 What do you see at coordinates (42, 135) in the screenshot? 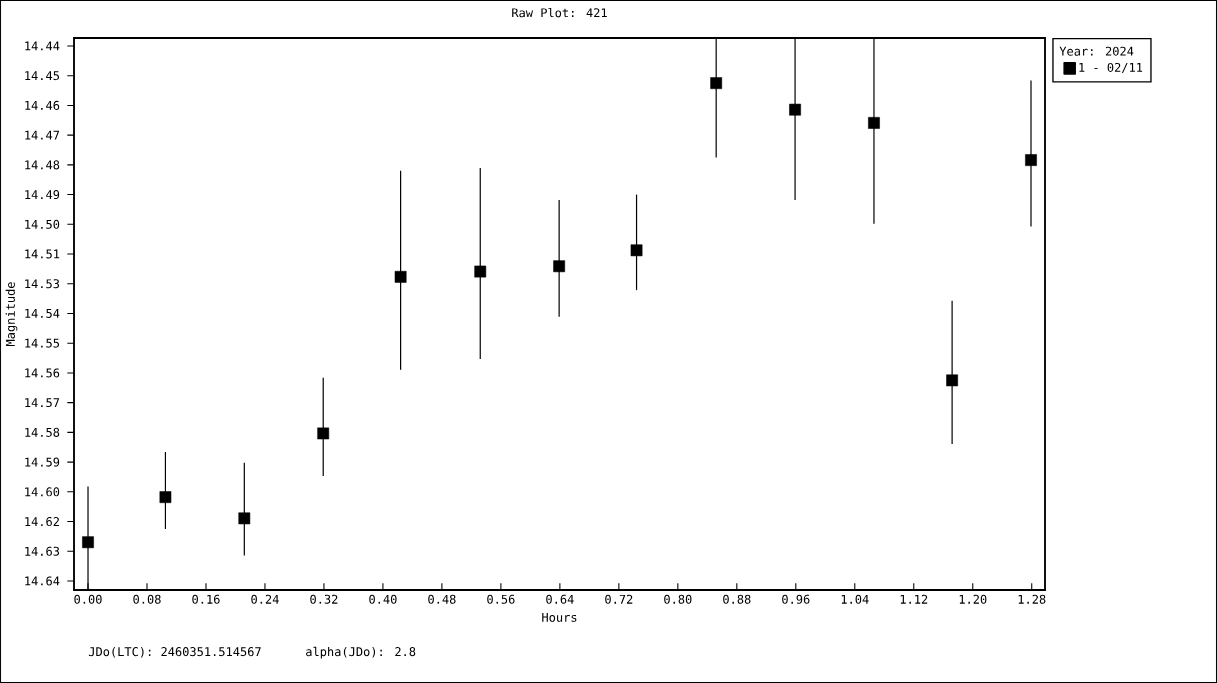
I see `y-tick-label: 14.47` at bounding box center [42, 135].